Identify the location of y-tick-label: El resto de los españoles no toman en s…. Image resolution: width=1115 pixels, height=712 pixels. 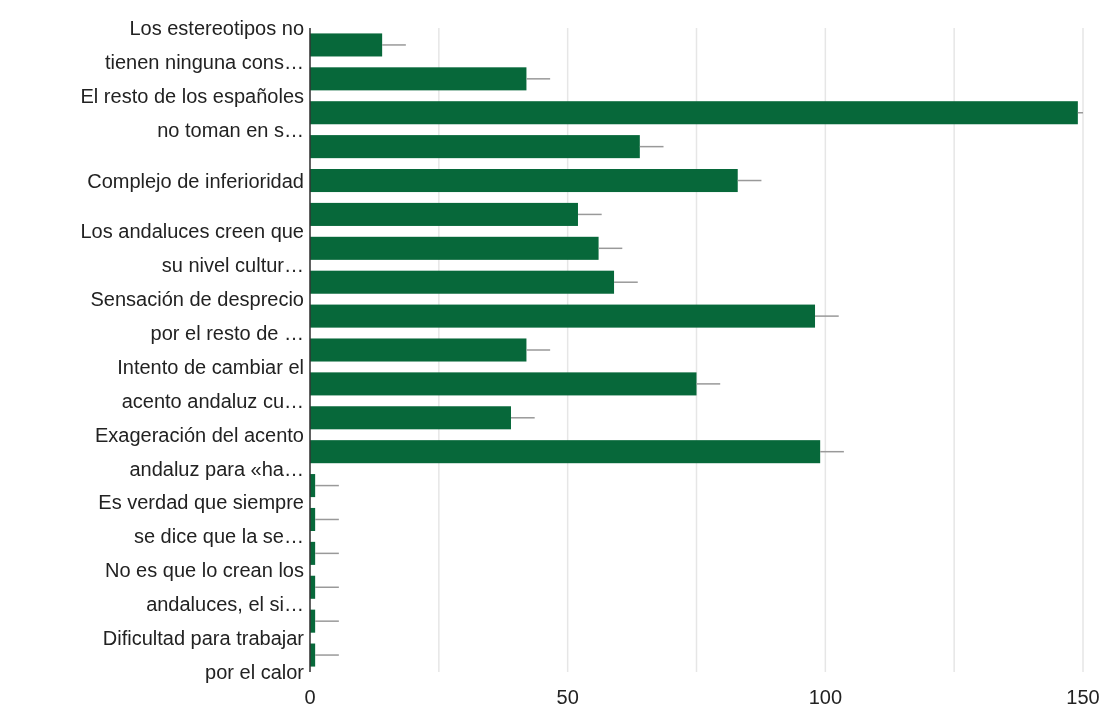
(192, 112).